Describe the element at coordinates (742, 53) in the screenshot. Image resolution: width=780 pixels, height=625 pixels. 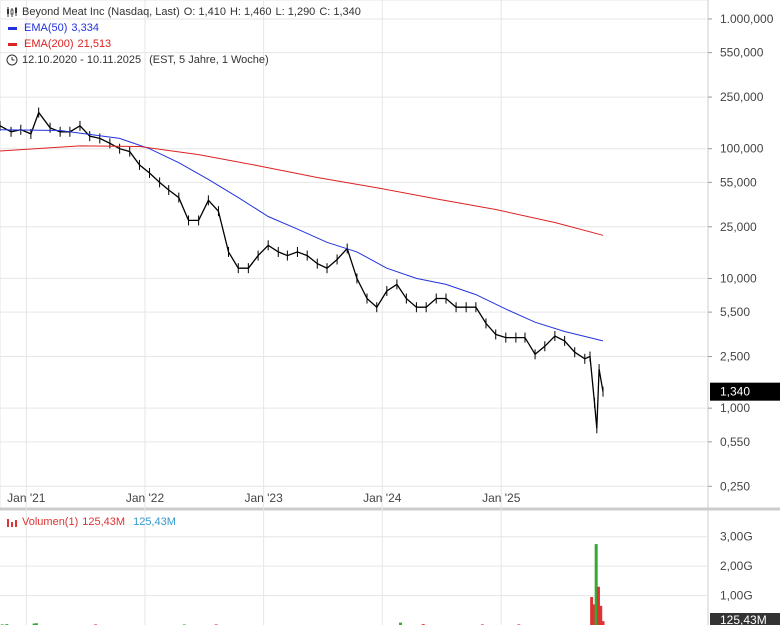
I see `y-tick-label: 550,000` at that location.